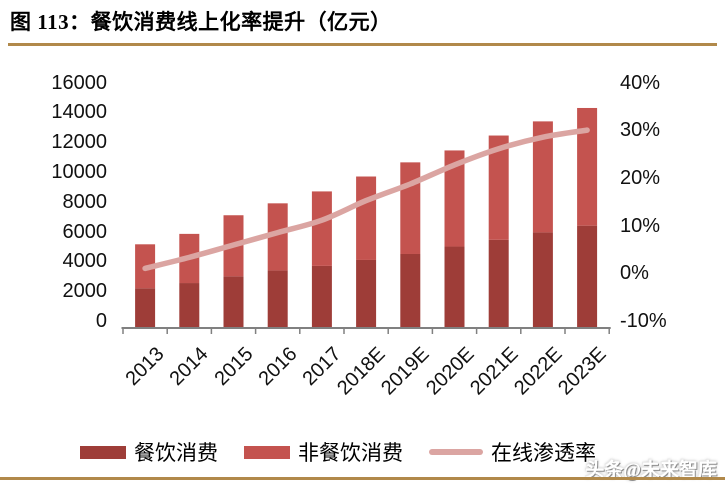  I want to click on bar-catering-2018E, so click(366, 293).